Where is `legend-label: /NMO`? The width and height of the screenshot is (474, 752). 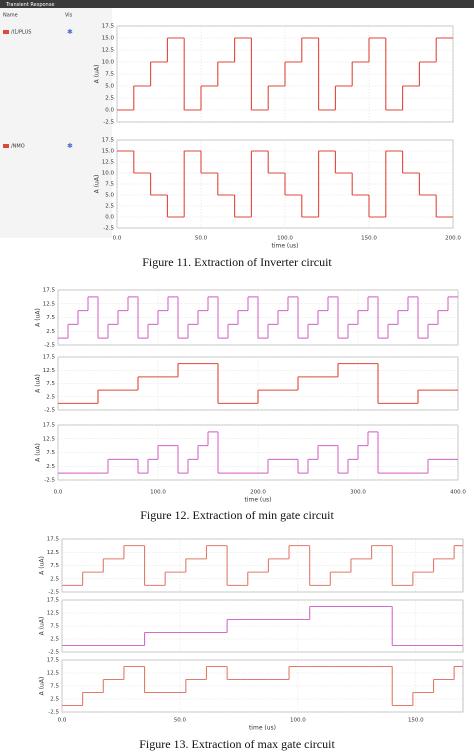
legend-label: /NMO is located at coordinates (18, 147).